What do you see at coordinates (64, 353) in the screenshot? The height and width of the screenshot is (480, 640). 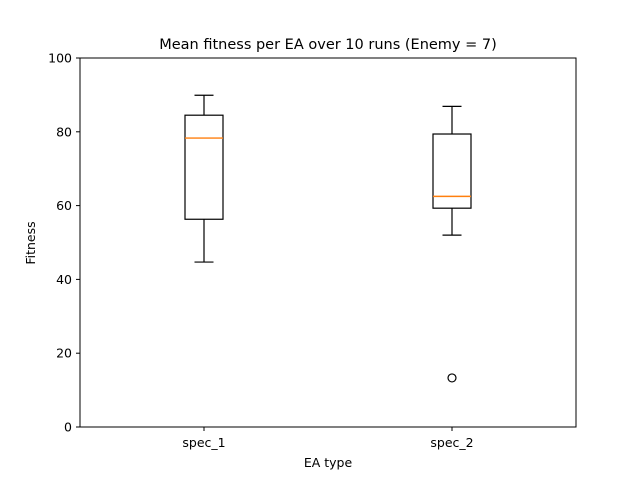 I see `y-tick-label: 20` at bounding box center [64, 353].